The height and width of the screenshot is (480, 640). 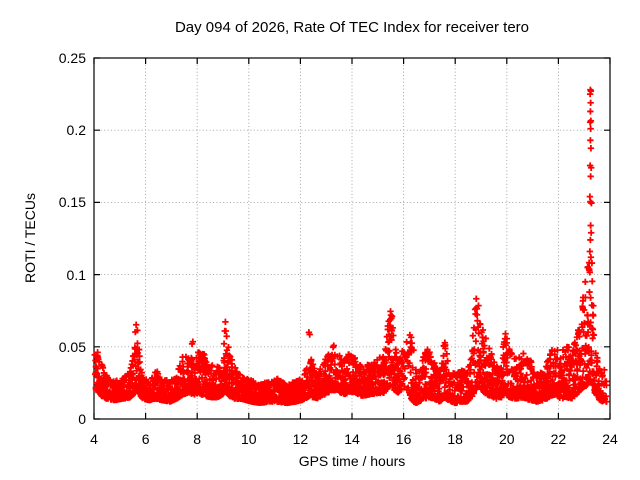 What do you see at coordinates (300, 439) in the screenshot?
I see `x-tick-label: 12` at bounding box center [300, 439].